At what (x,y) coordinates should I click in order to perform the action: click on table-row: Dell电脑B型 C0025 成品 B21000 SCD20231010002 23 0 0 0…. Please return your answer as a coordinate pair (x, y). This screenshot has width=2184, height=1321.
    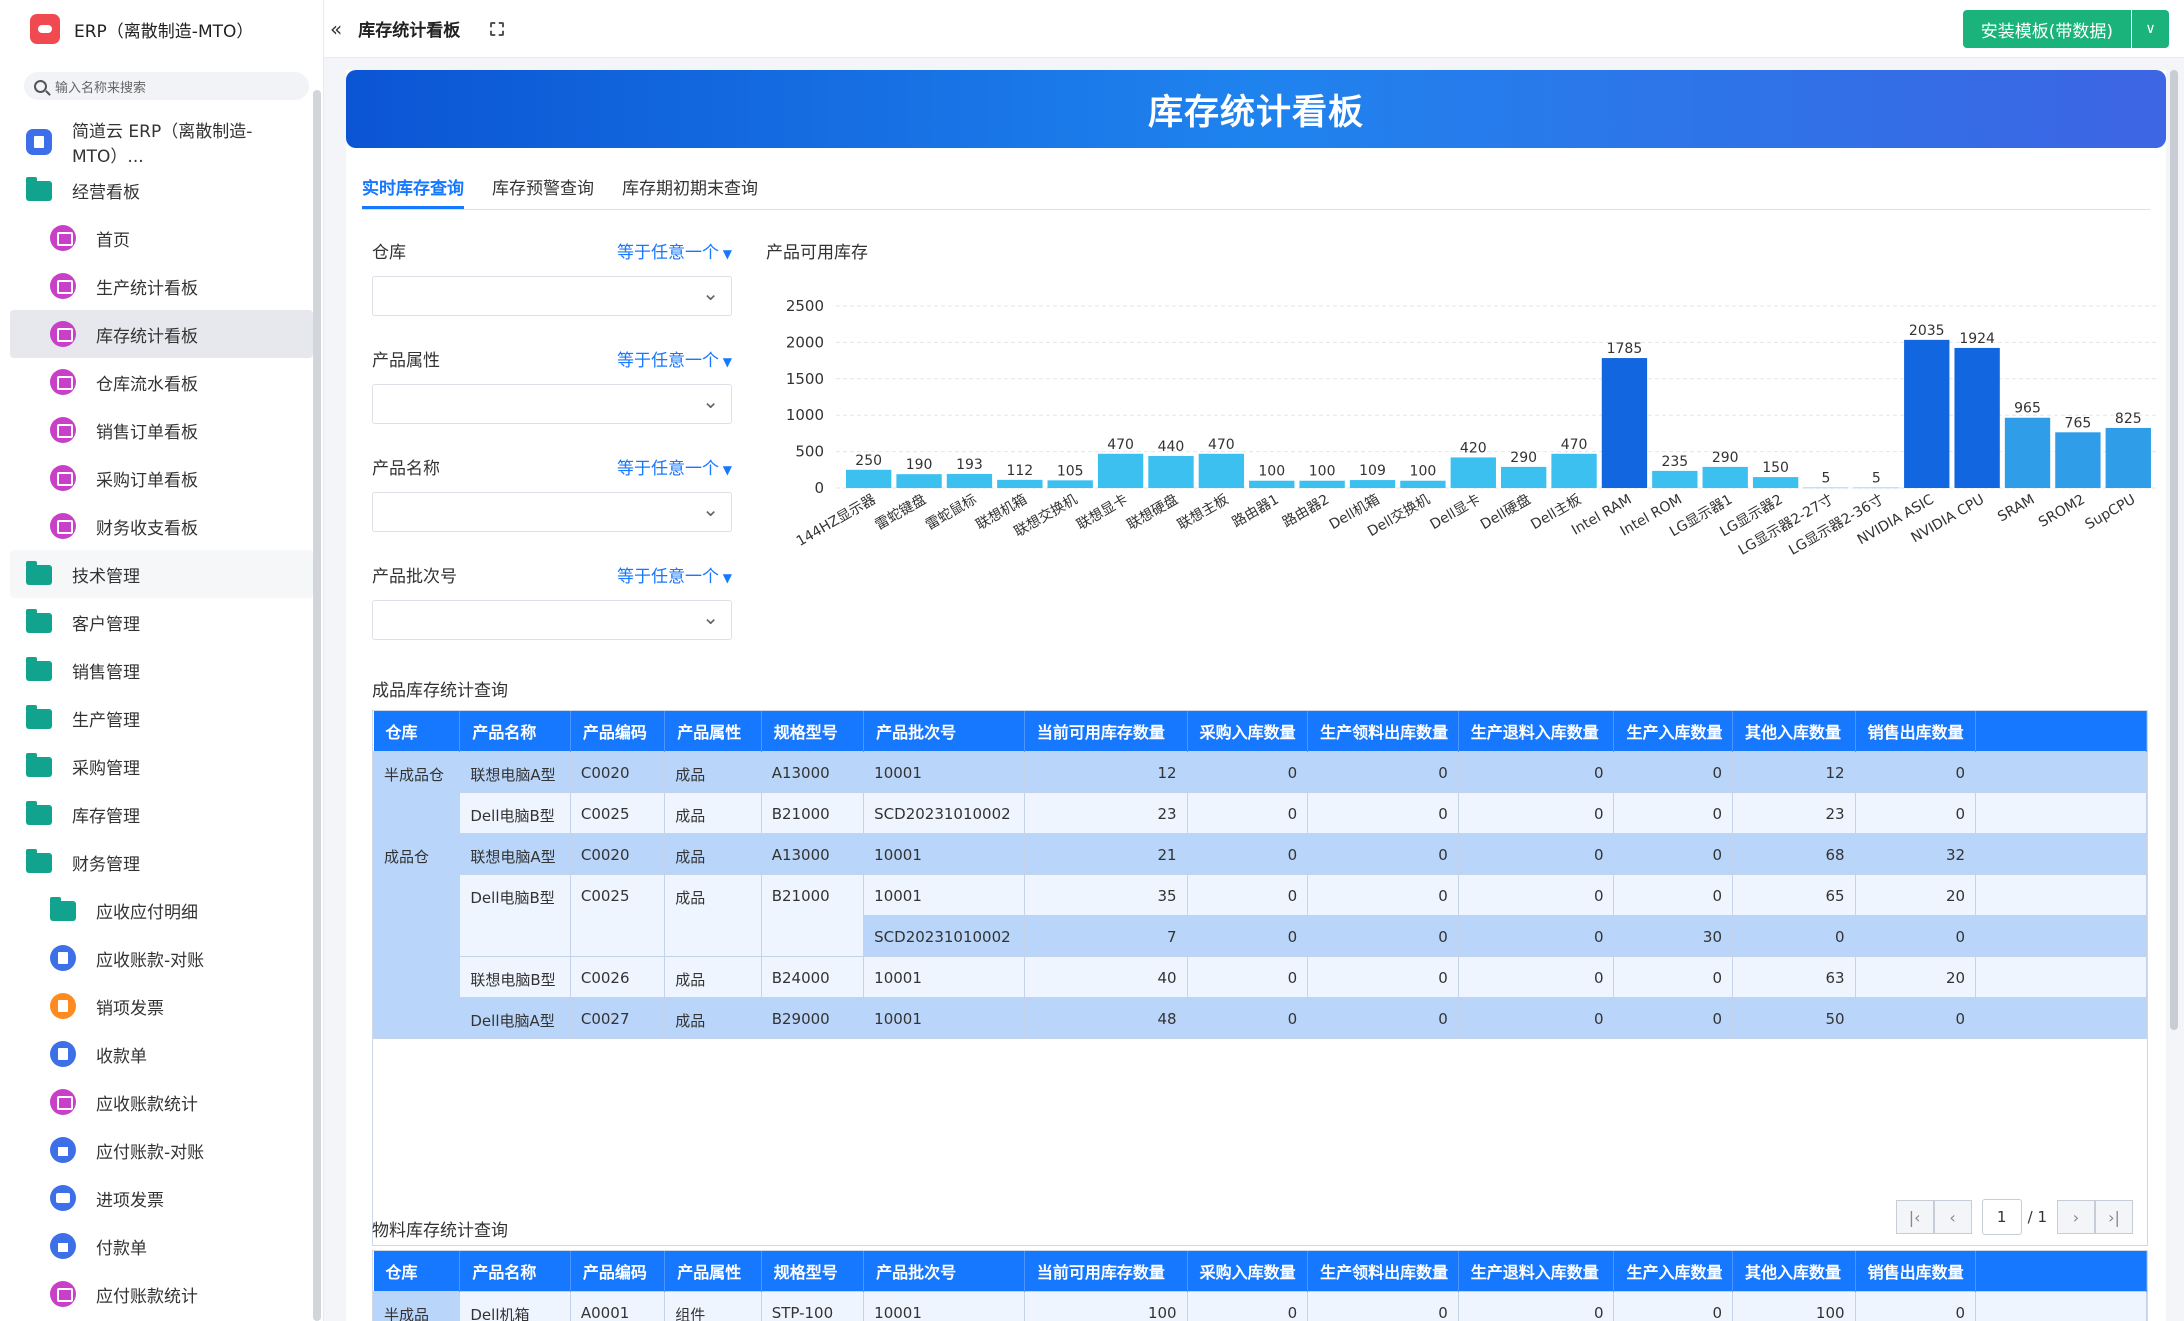
    Looking at the image, I should click on (1260, 812).